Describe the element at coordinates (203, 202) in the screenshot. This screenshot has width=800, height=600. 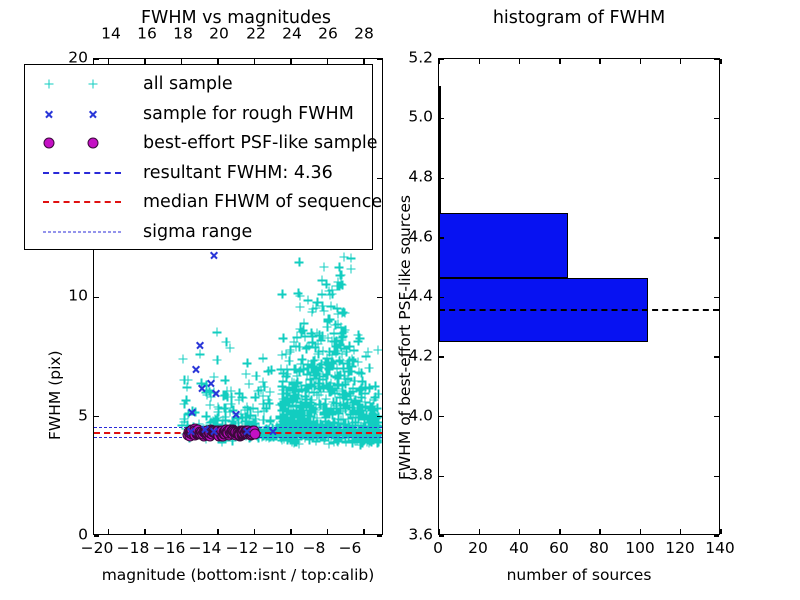
I see `legend-entry-4: median FHWM of sequence` at that location.